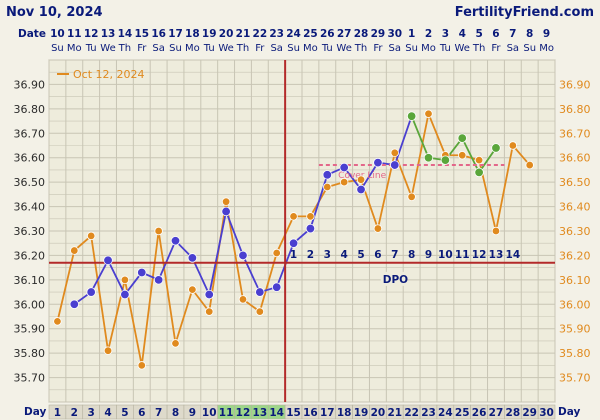 This screenshot has height=420, width=600. What do you see at coordinates (158, 34) in the screenshot?
I see `date-number: 16` at bounding box center [158, 34].